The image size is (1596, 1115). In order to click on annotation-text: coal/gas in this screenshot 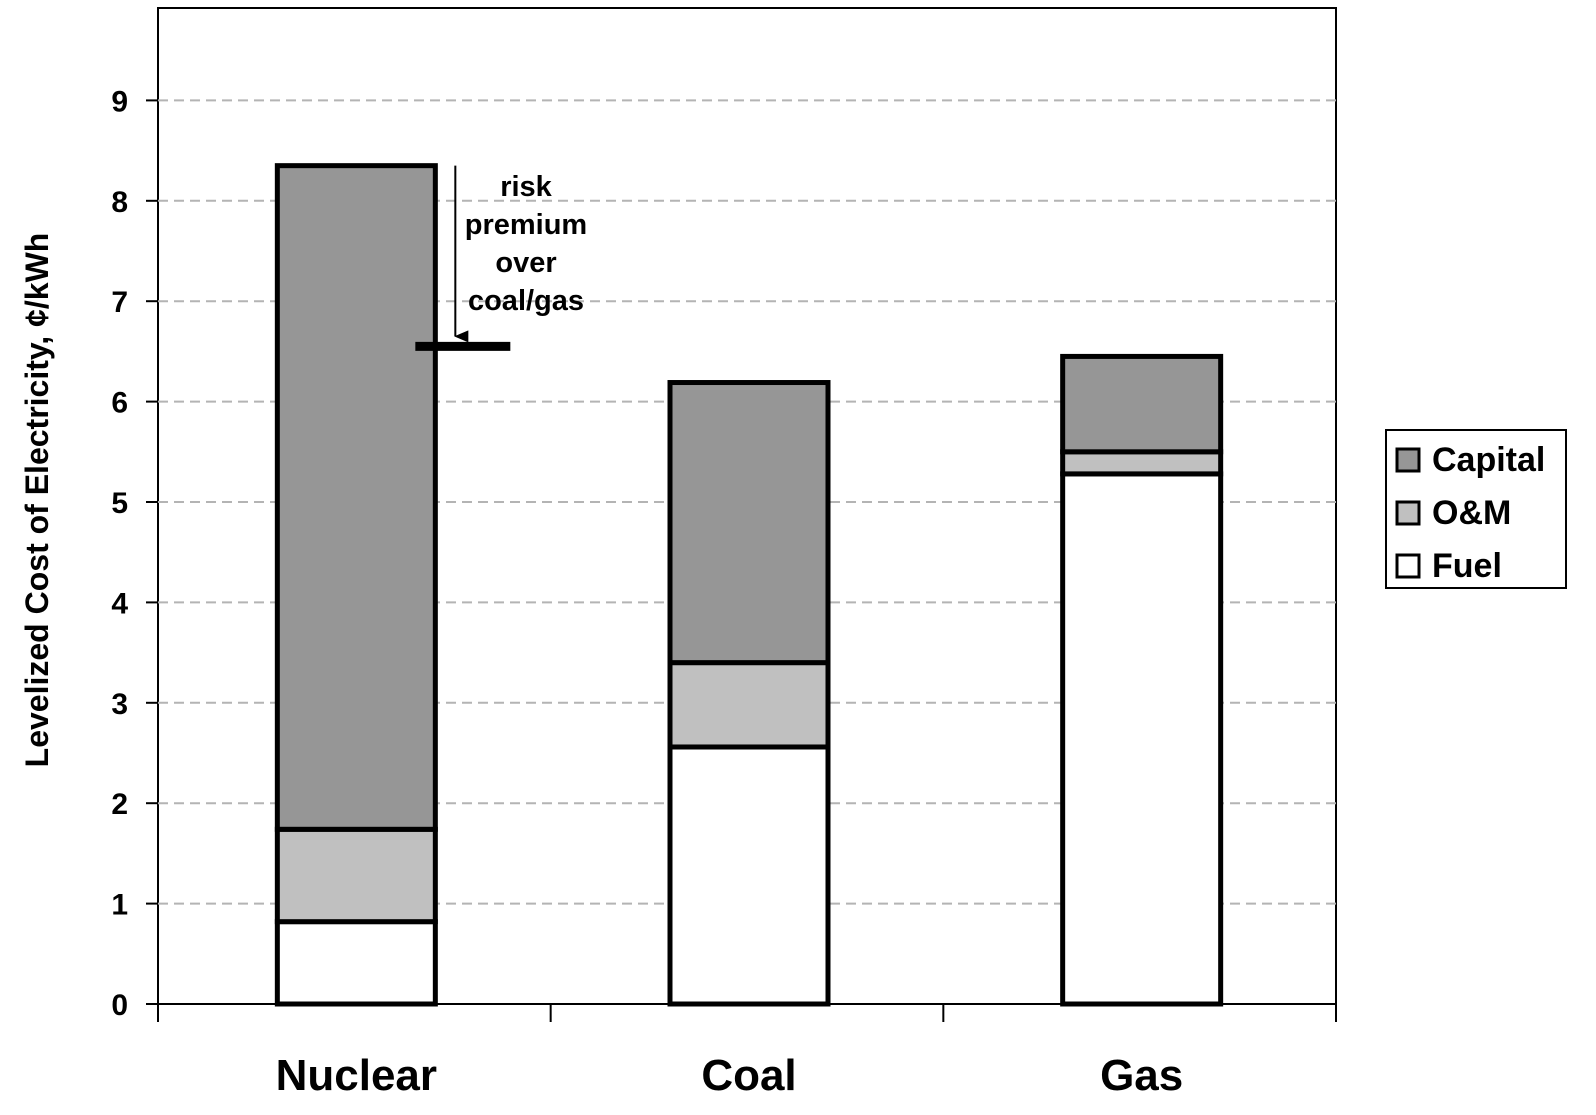, I will do `click(526, 301)`.